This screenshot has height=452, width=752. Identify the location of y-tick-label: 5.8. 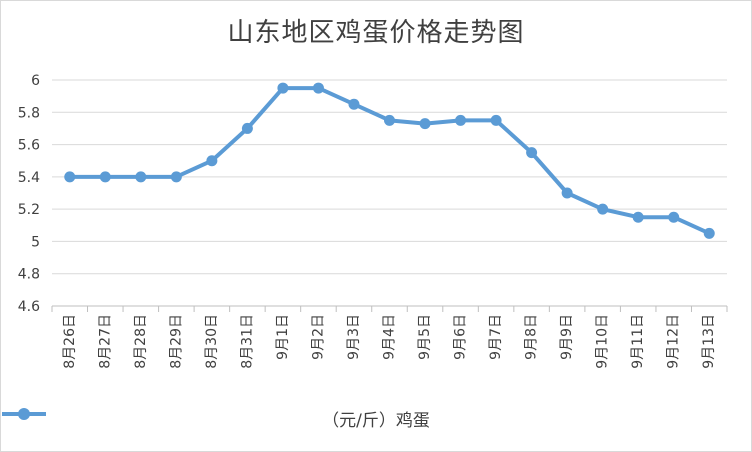
(29, 113).